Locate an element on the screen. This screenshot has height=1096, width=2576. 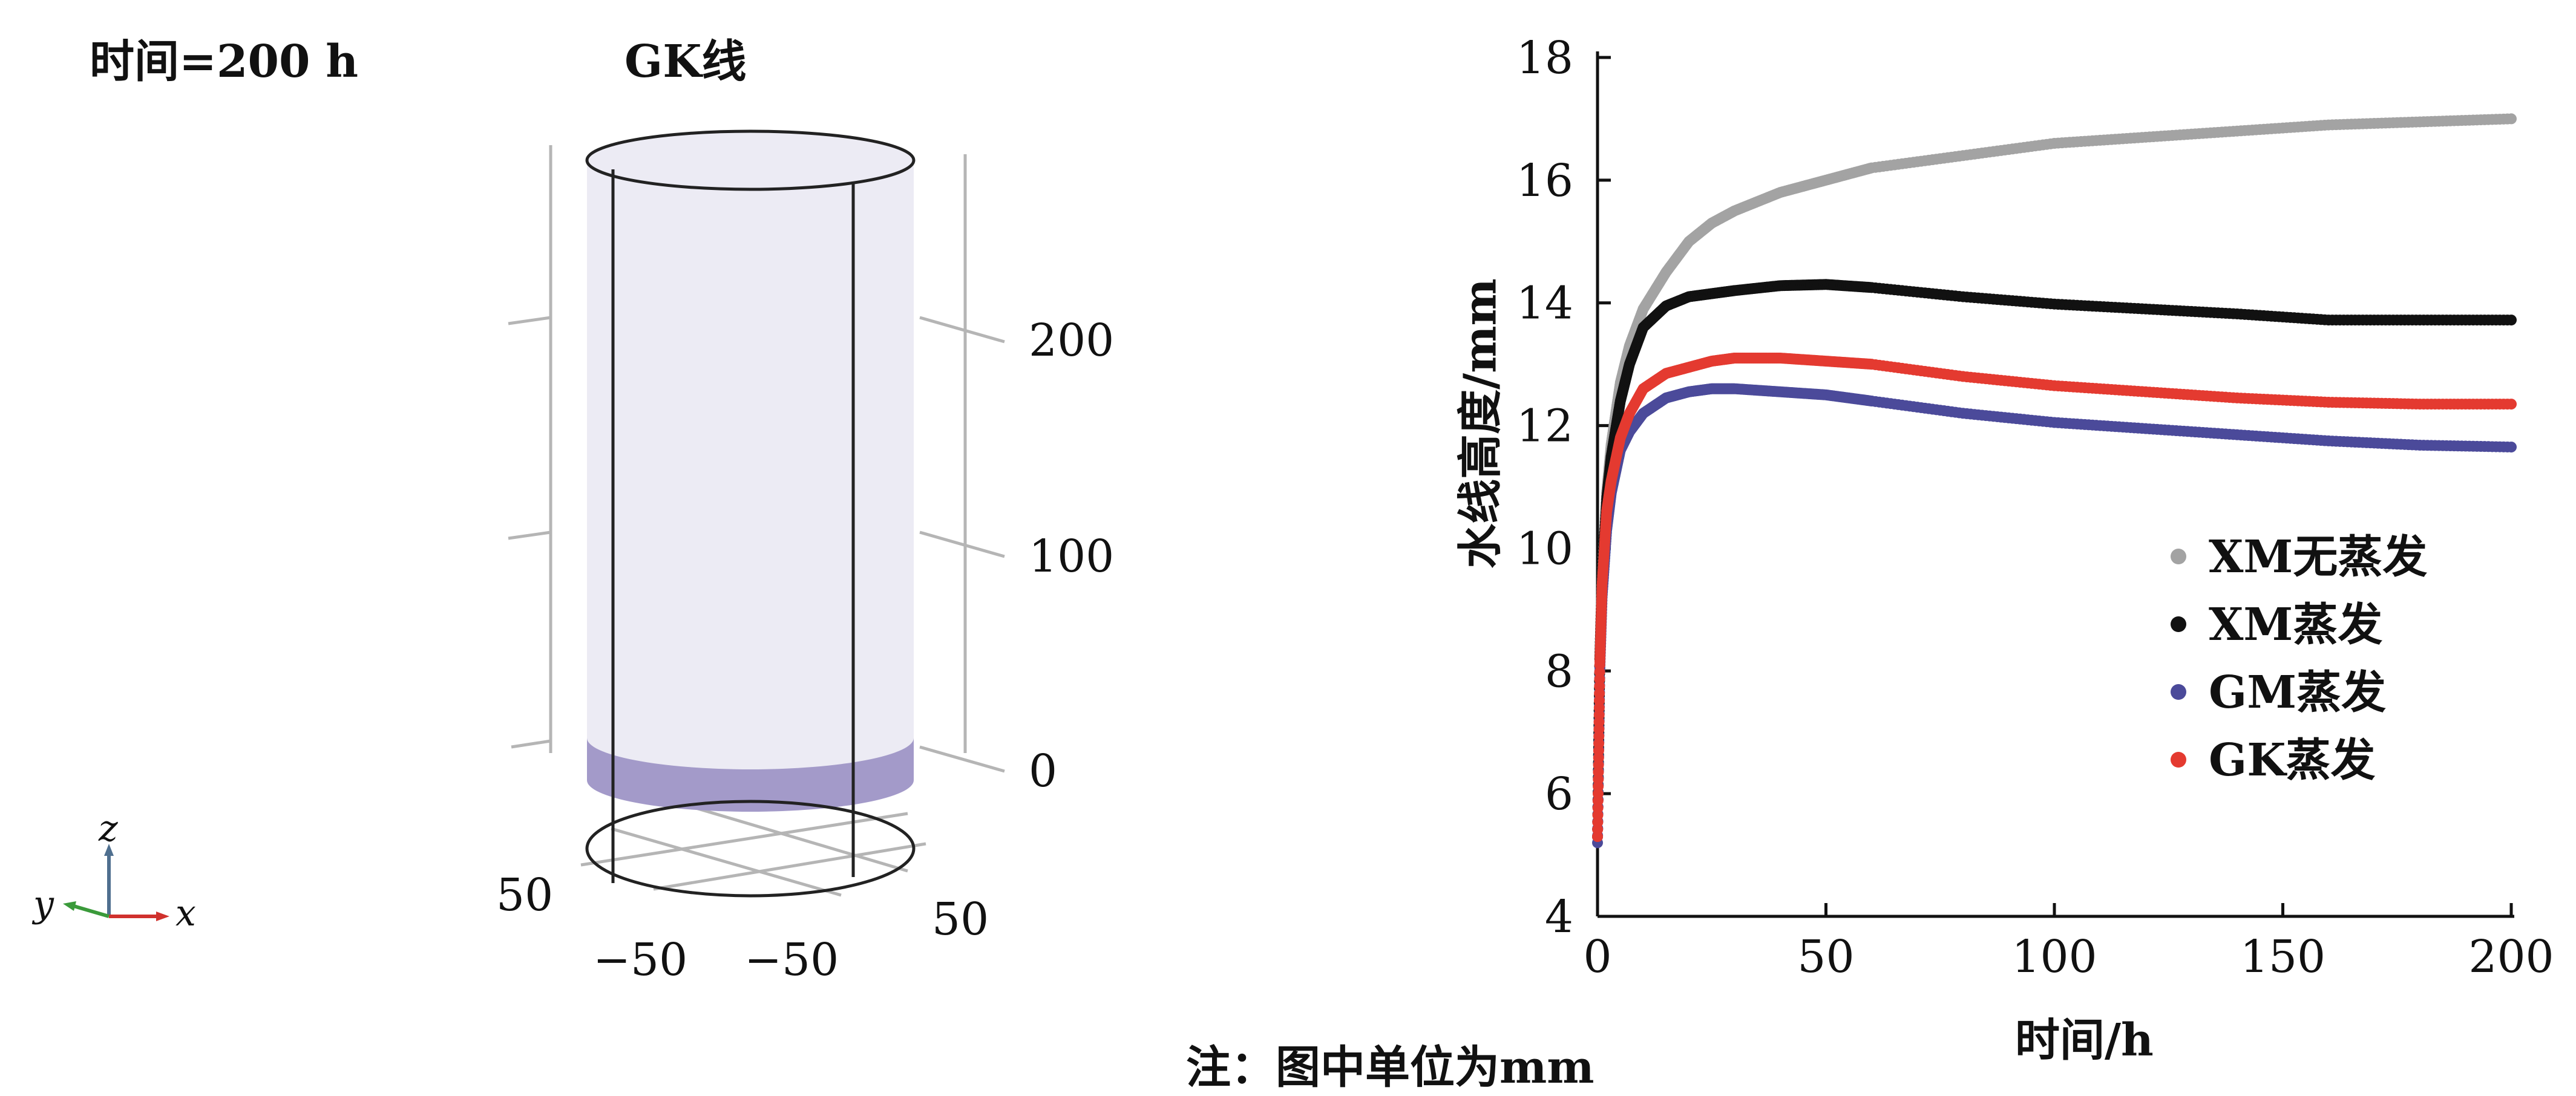
x-tick-label: 150 is located at coordinates (2282, 957).